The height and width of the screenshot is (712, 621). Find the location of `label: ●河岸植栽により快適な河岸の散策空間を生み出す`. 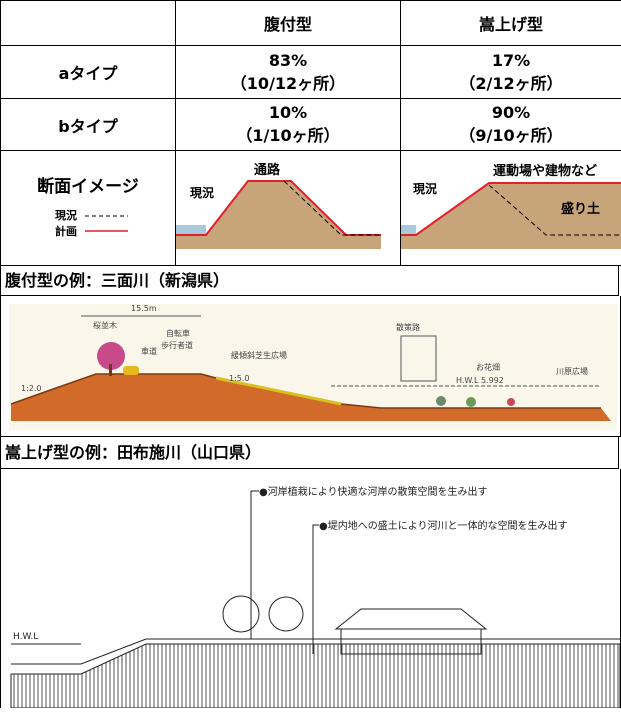

label: ●河岸植栽により快適な河岸の散策空間を生み出す is located at coordinates (373, 491).